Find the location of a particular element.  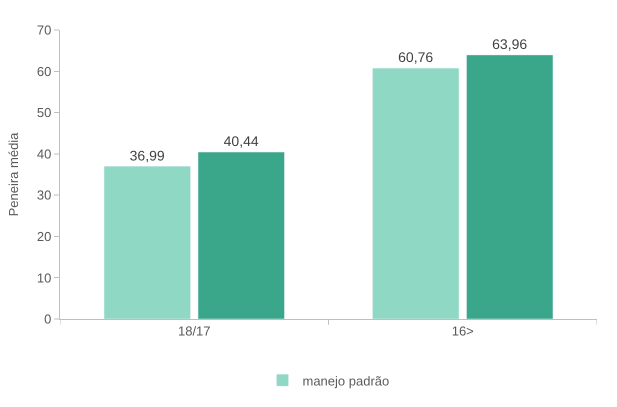

y-tick-label: 40 is located at coordinates (44, 154).